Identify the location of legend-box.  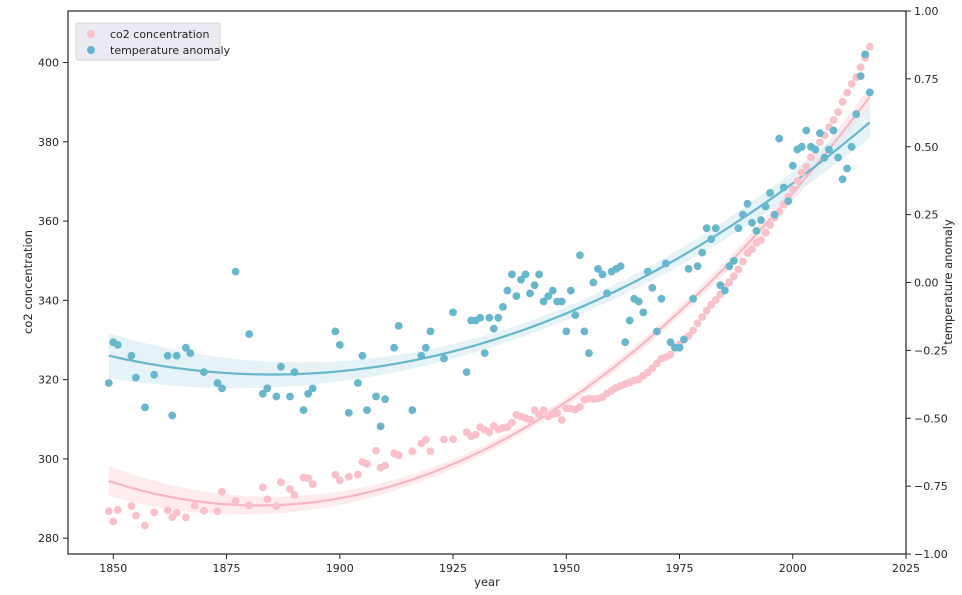
(148, 41).